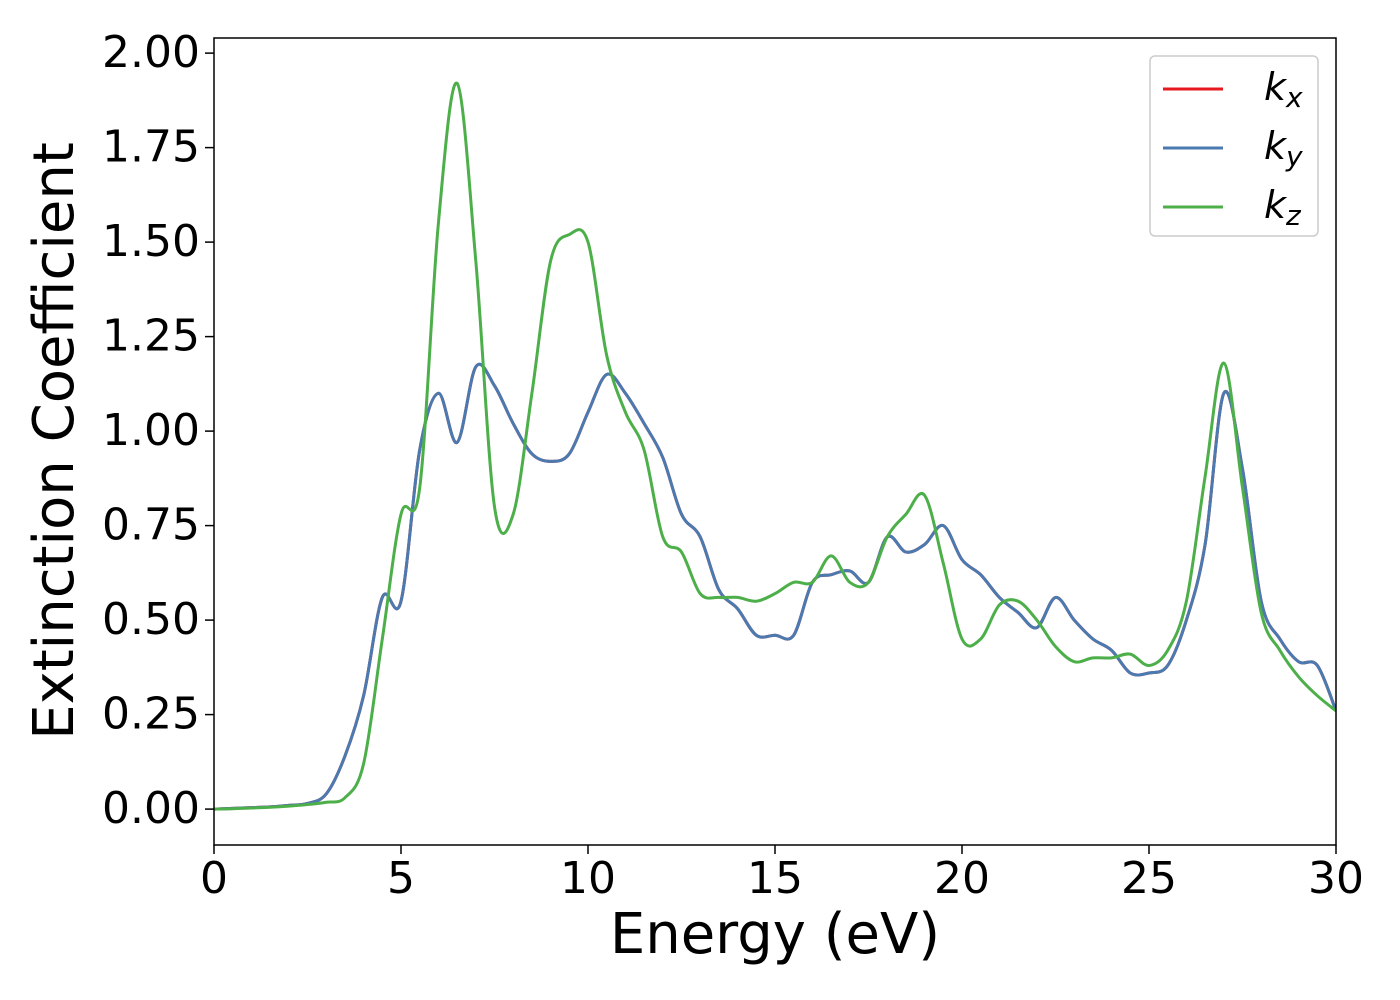  Describe the element at coordinates (401, 878) in the screenshot. I see `x-tick-label: 5` at that location.